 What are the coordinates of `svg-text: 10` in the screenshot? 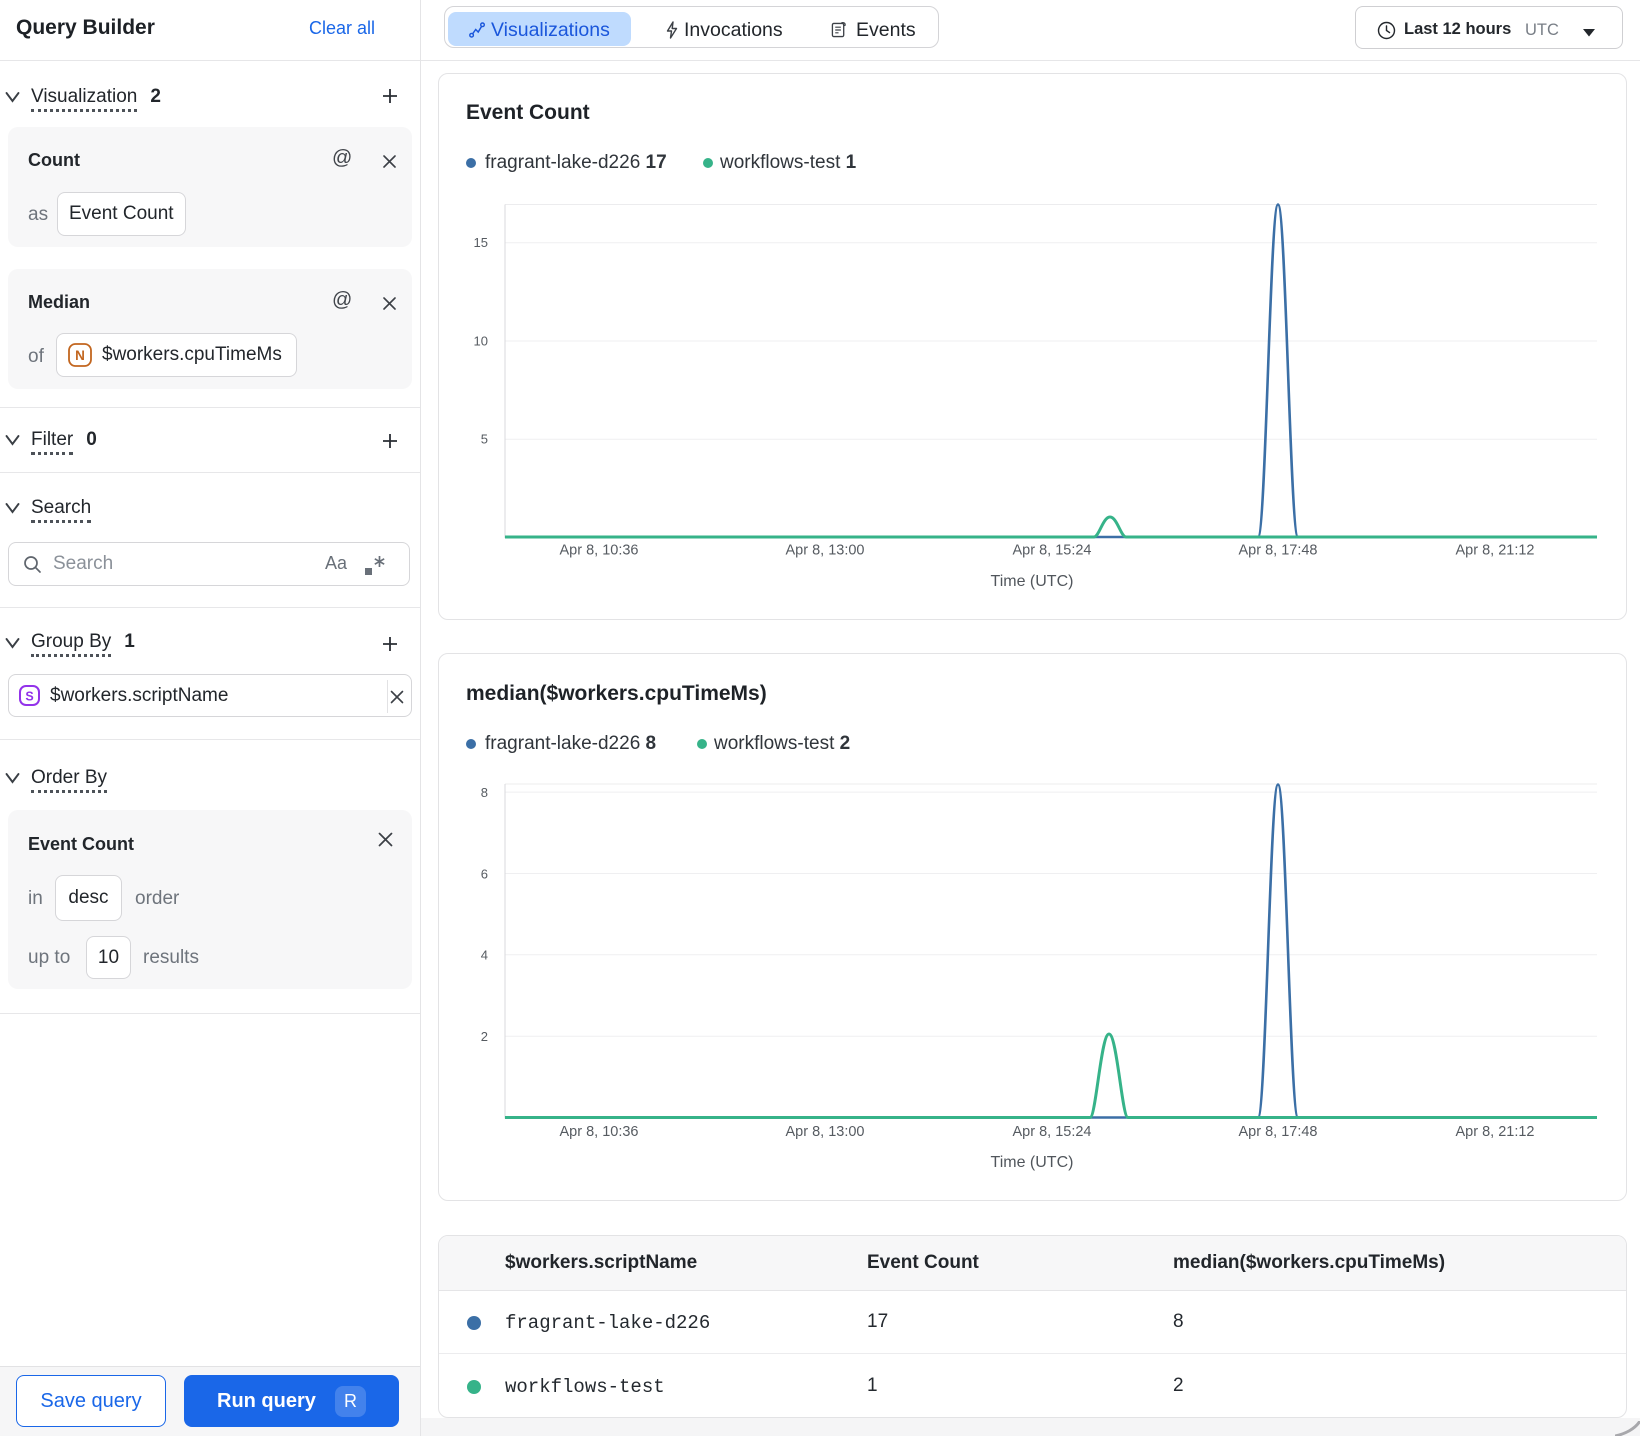 It's located at (481, 341).